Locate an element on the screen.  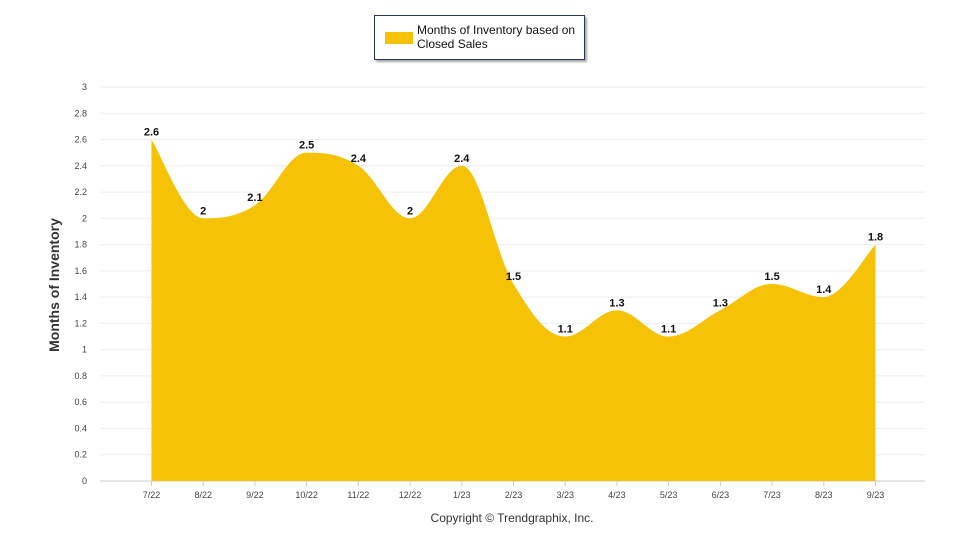
y-axis-label: Months of Inventory is located at coordinates (54, 285).